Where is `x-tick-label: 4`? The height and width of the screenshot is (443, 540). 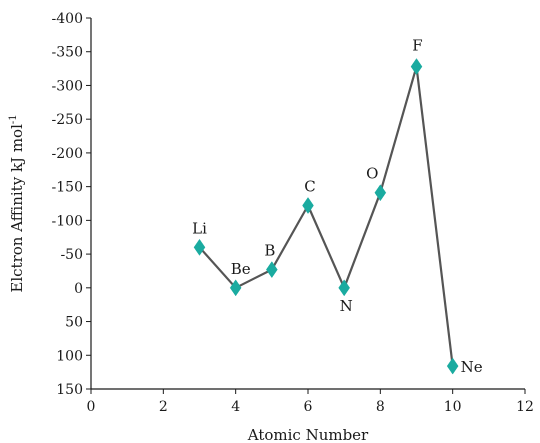
x-tick-label: 4 is located at coordinates (235, 407).